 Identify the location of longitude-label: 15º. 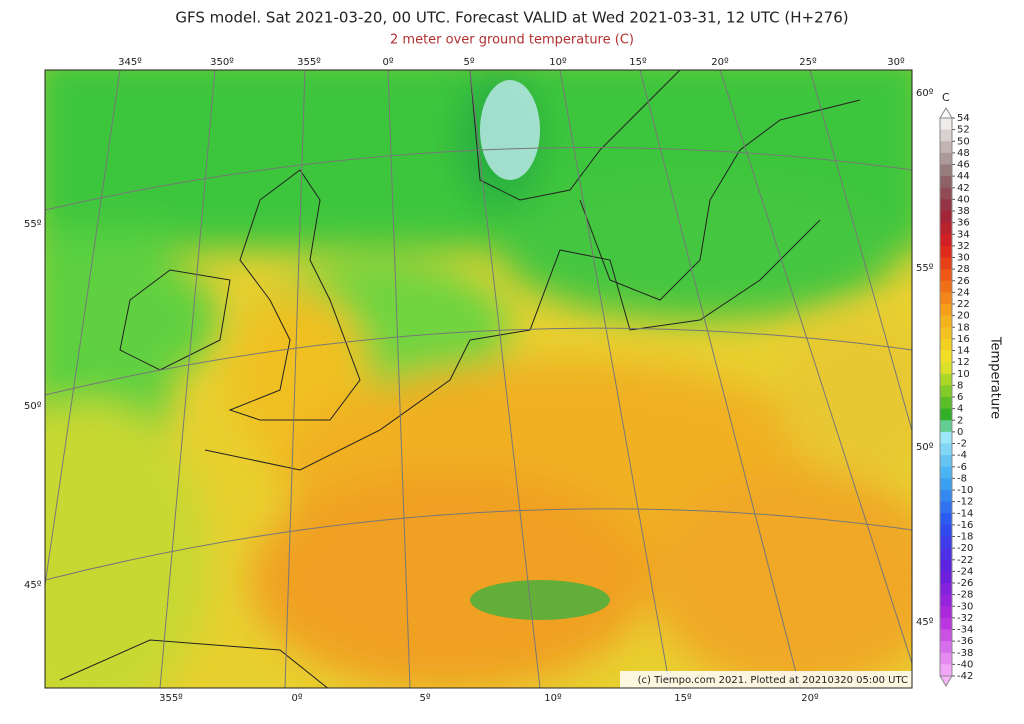
(683, 698).